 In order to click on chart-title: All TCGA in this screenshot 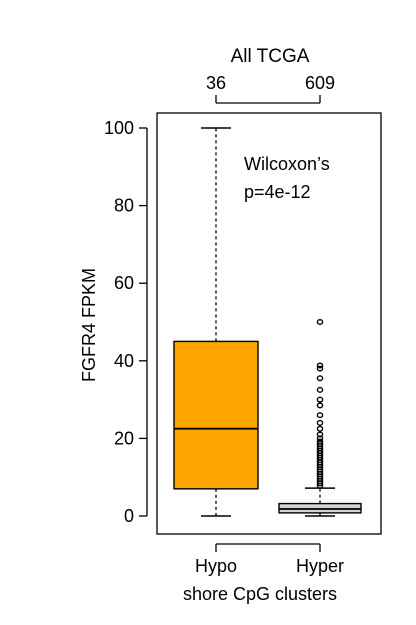, I will do `click(270, 56)`.